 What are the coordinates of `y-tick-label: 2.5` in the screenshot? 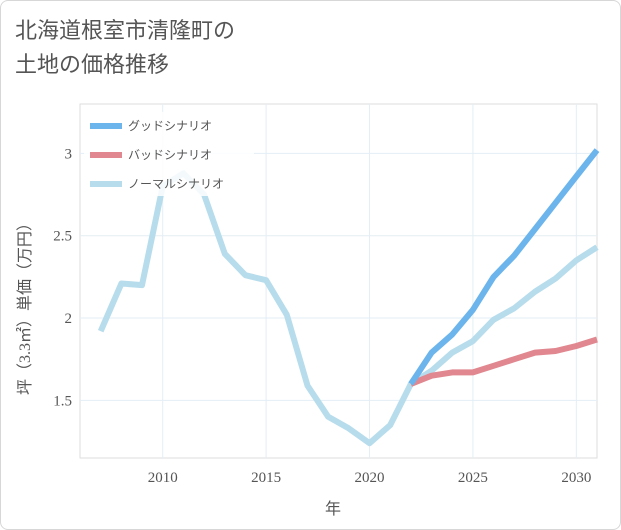 It's located at (62, 237).